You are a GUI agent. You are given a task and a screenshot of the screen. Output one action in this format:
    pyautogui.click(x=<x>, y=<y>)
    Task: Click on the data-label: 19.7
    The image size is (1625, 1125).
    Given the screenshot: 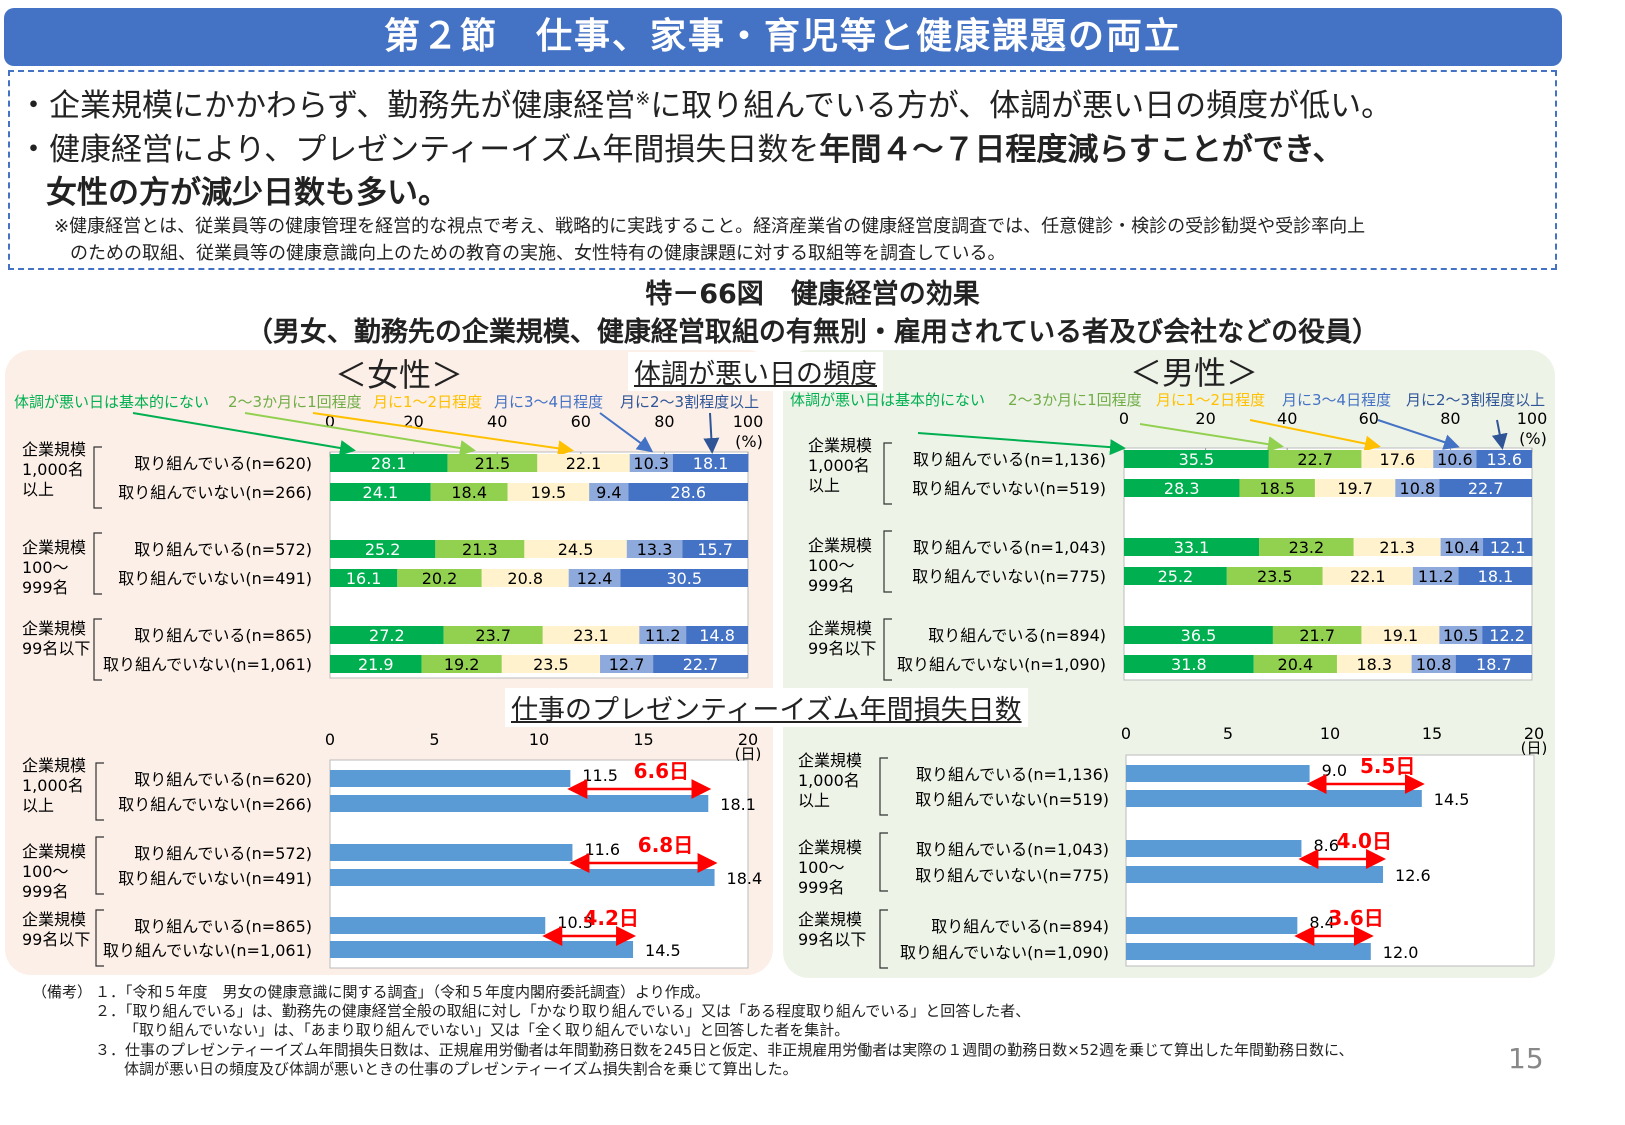 What is the action you would take?
    pyautogui.click(x=1355, y=488)
    